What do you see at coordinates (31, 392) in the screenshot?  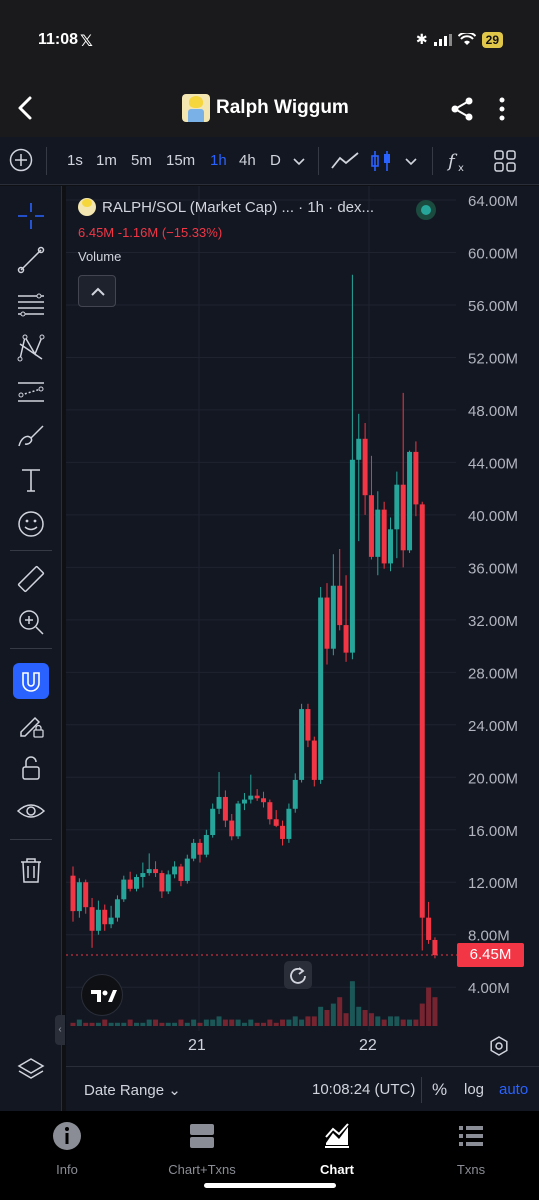 I see `prediction-icon` at bounding box center [31, 392].